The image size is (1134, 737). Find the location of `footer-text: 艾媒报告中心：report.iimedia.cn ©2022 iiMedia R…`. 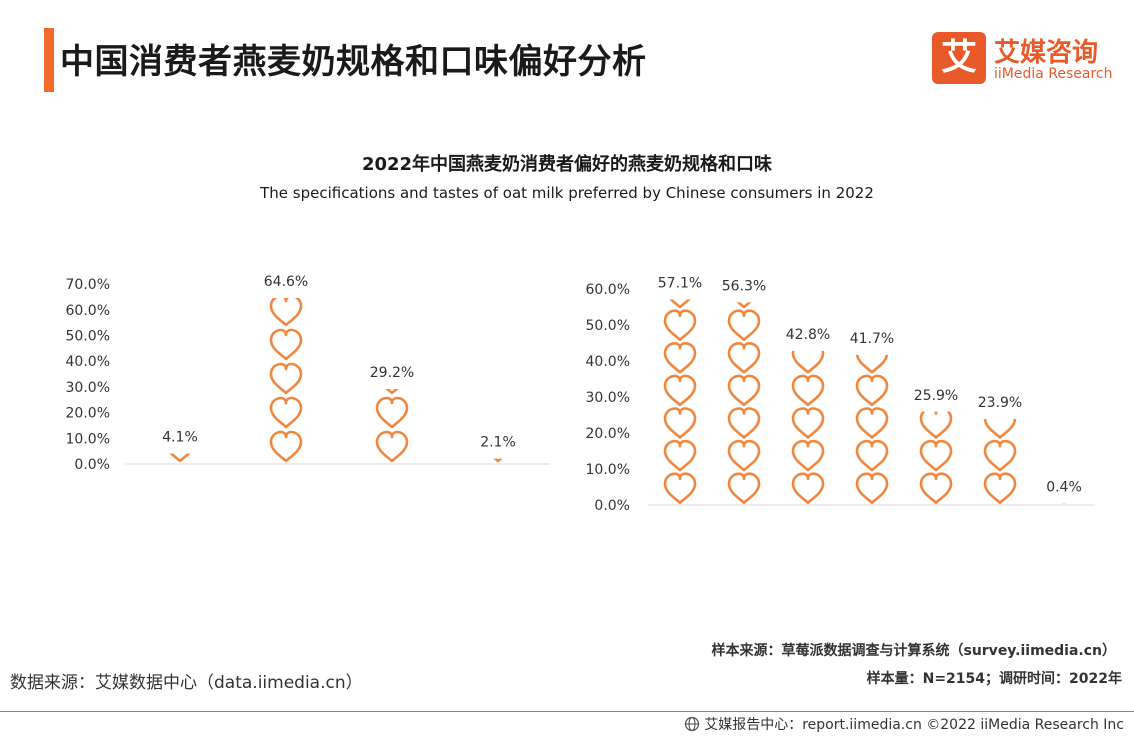

footer-text: 艾媒报告中心：report.iimedia.cn ©2022 iiMedia R… is located at coordinates (914, 725).